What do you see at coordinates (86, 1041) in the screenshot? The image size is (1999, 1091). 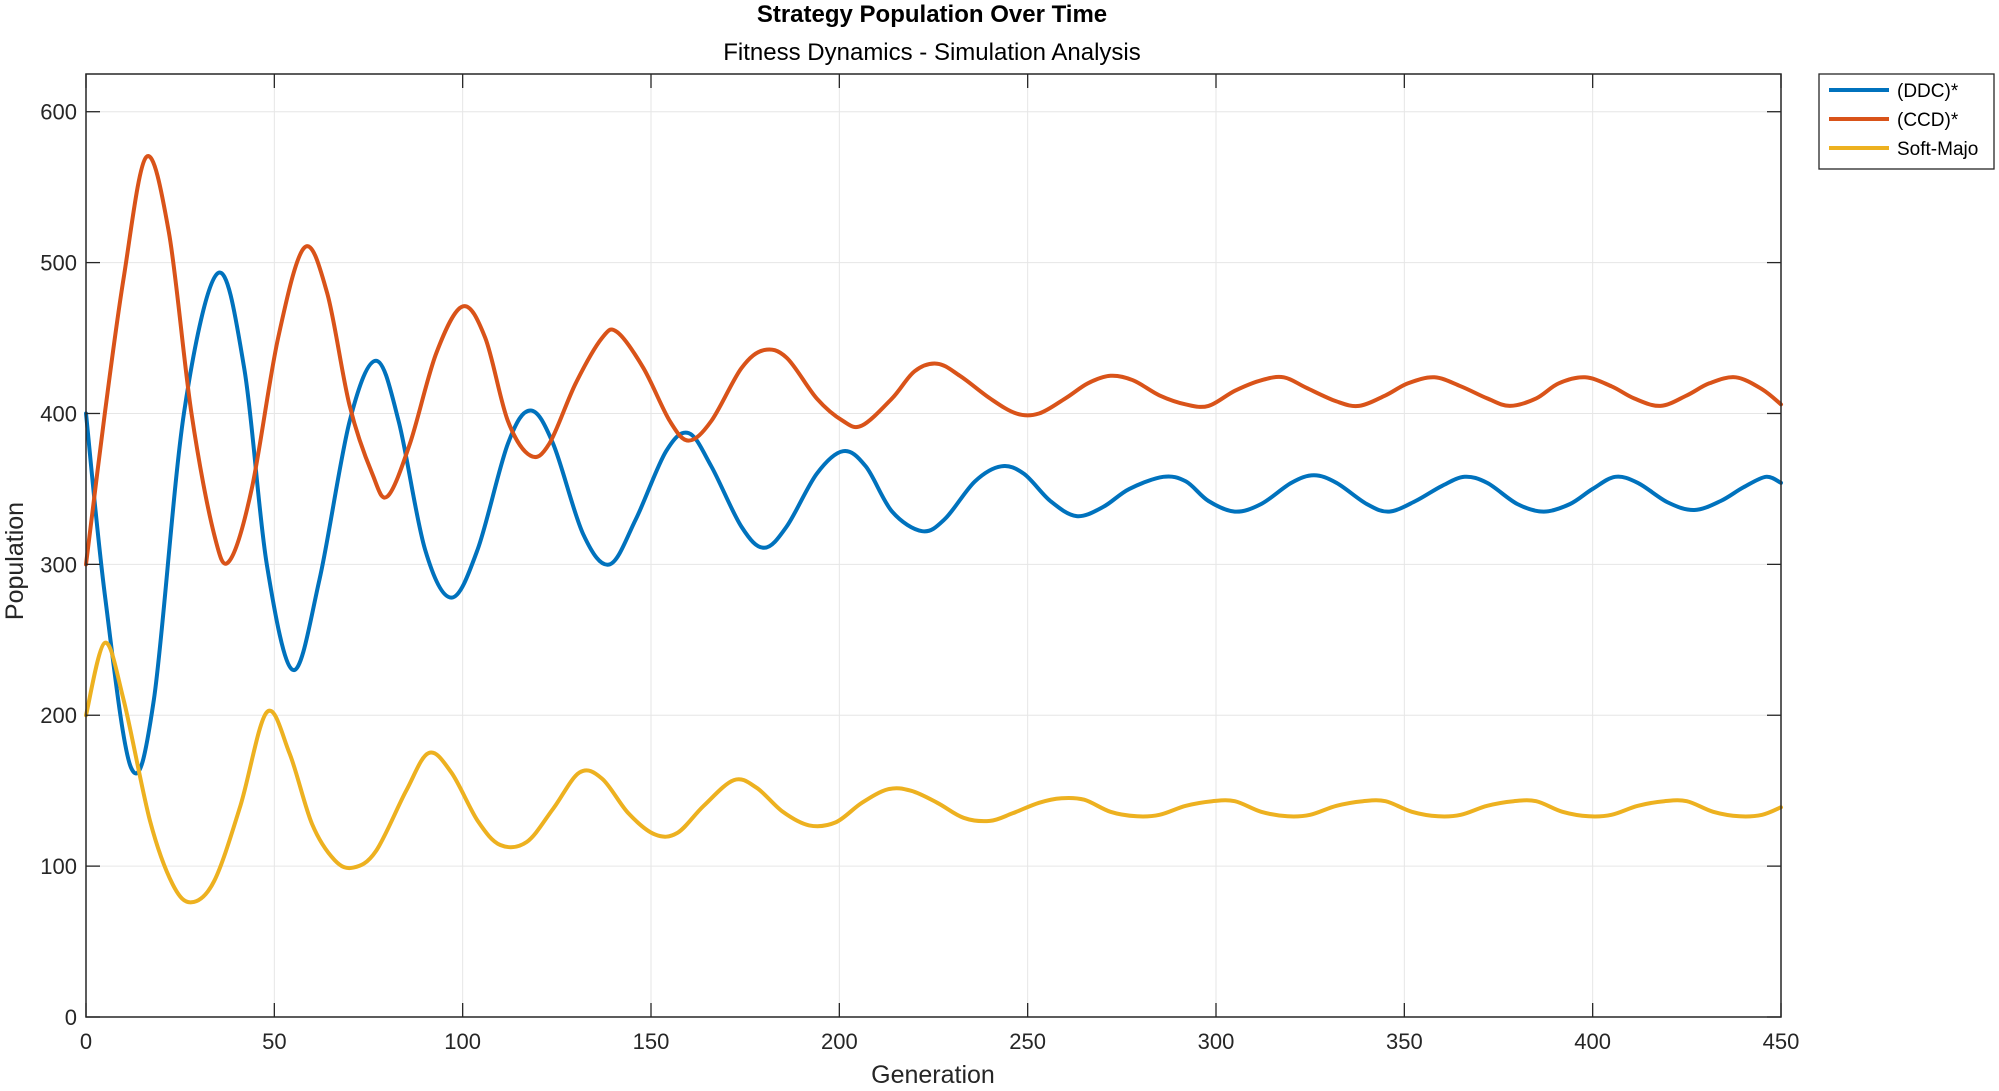 I see `x-tick-label: 0` at bounding box center [86, 1041].